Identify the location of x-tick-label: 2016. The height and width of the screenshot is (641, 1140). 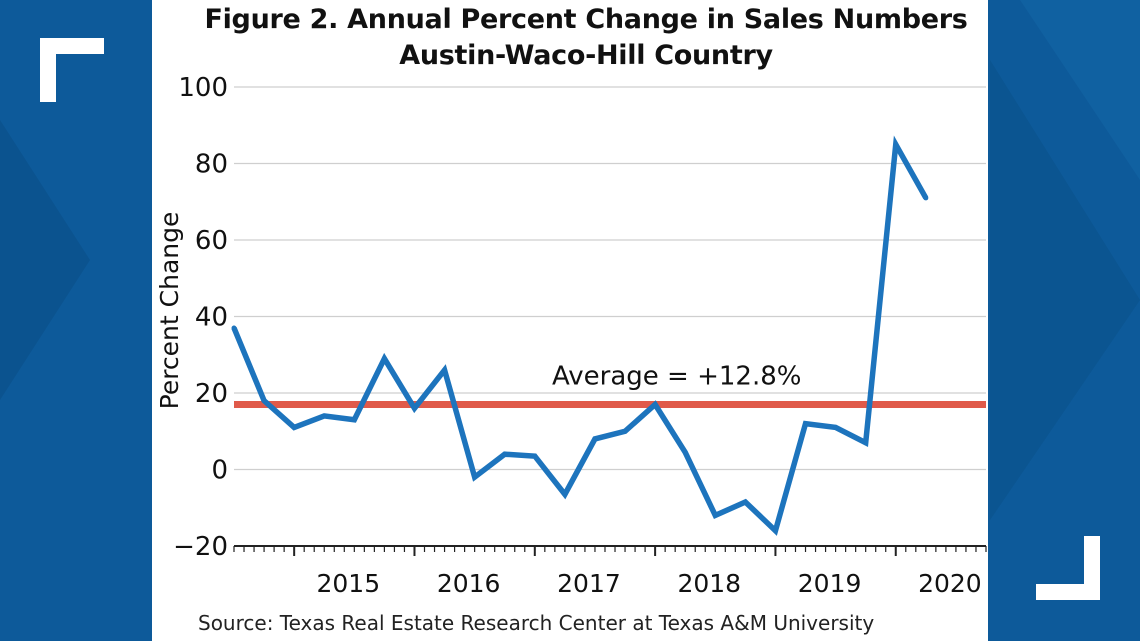
(469, 583).